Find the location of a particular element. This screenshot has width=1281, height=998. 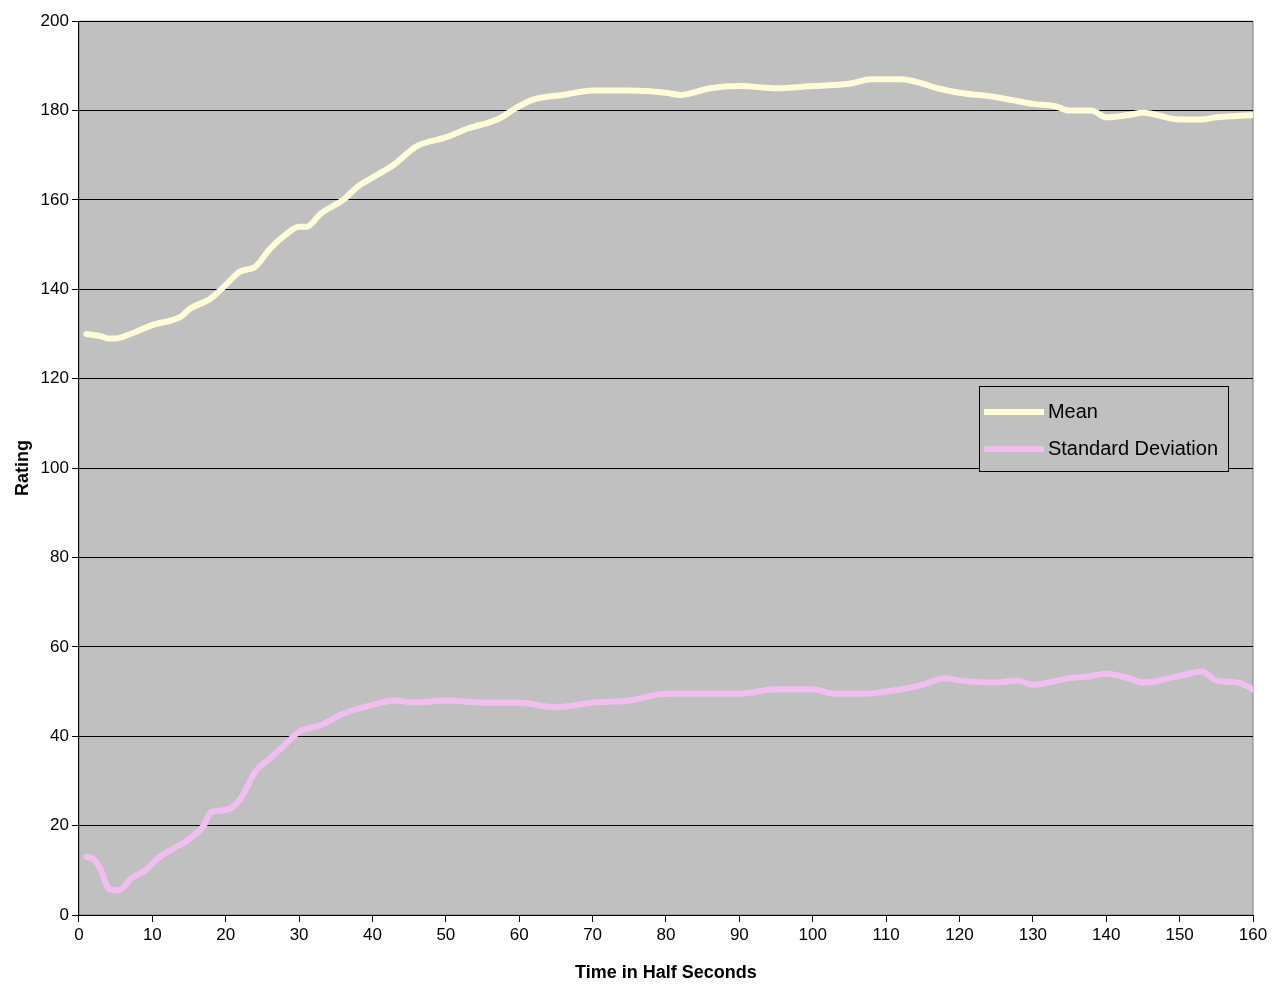

y-tick-label: 200 is located at coordinates (54, 20).